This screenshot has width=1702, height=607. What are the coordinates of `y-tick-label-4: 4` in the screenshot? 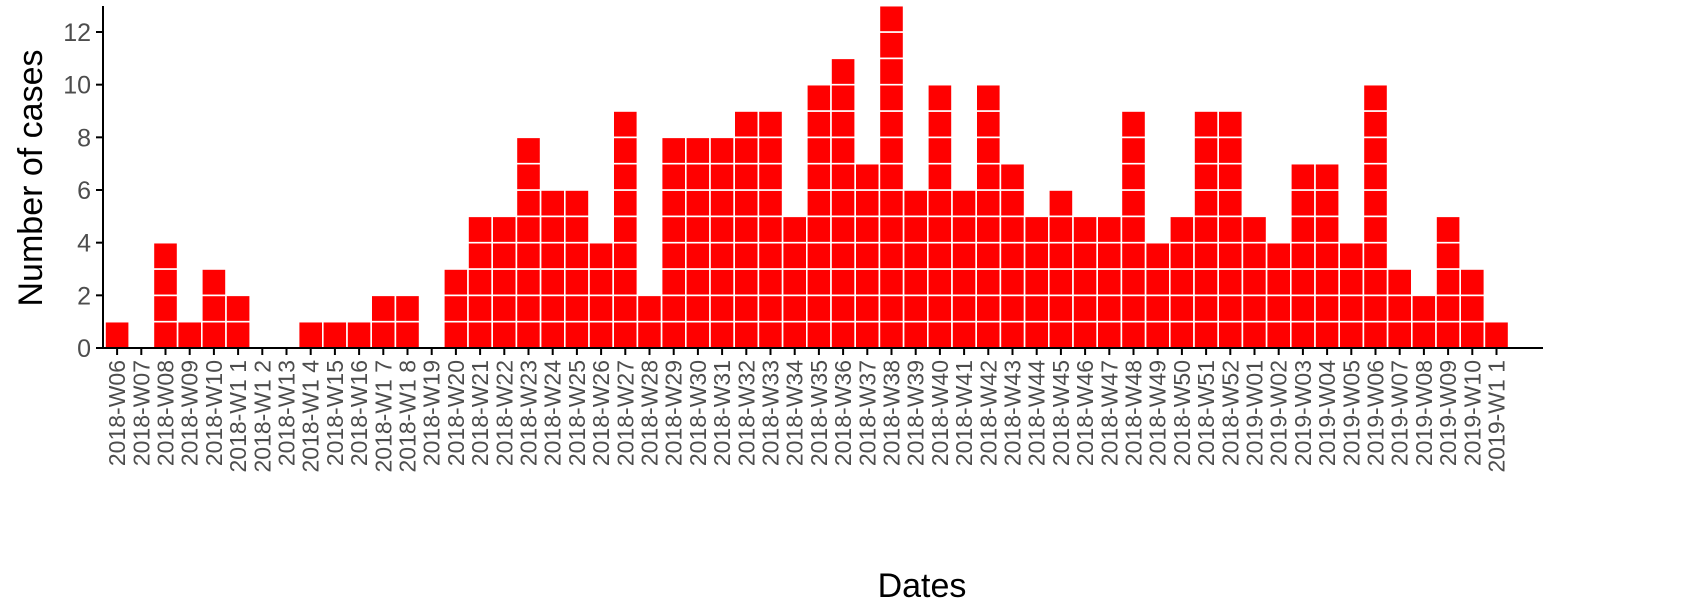 It's located at (84, 244).